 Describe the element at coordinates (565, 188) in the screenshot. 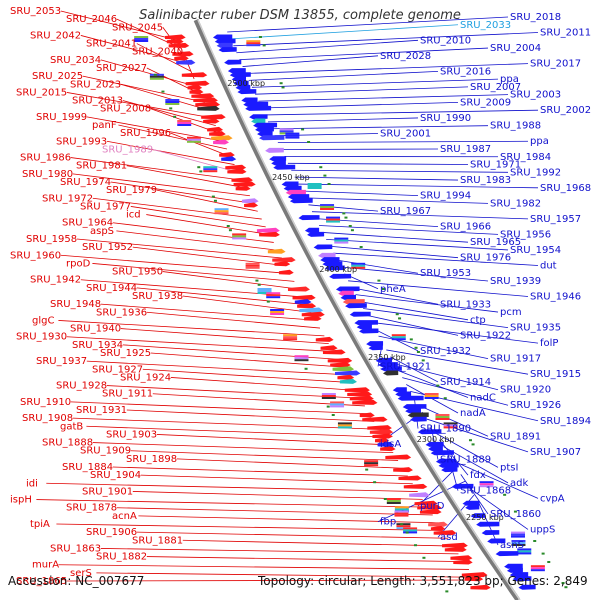

I see `right-gene-label: SRU_1968` at that location.